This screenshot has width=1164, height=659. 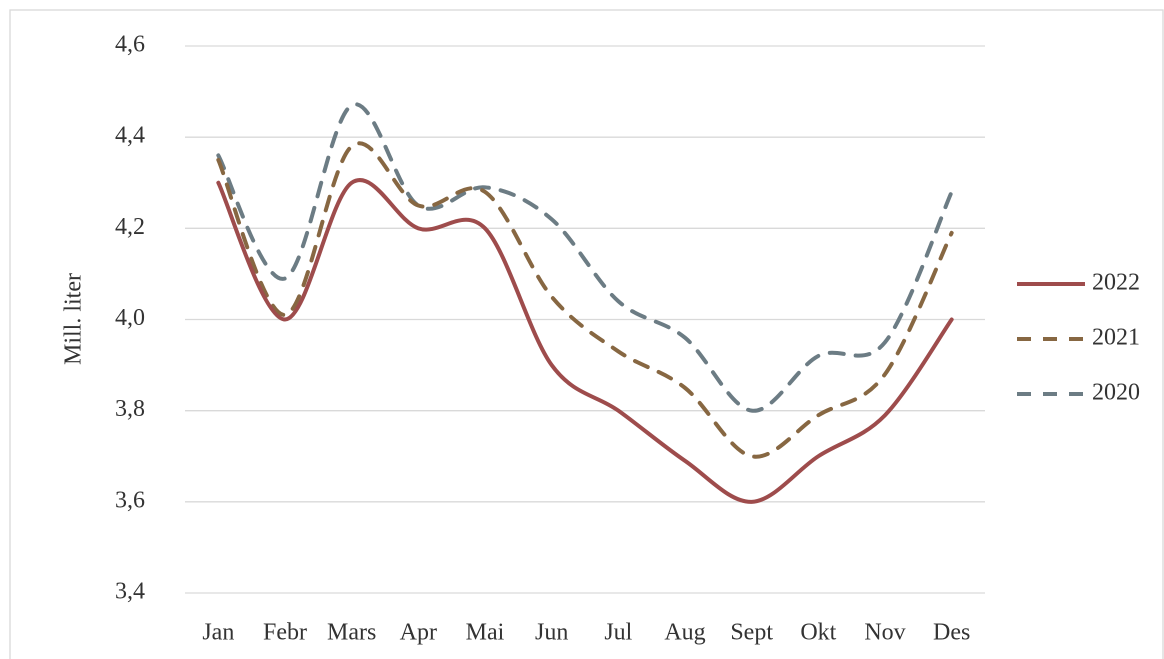 I want to click on x-tick-label: Apr, so click(x=418, y=633).